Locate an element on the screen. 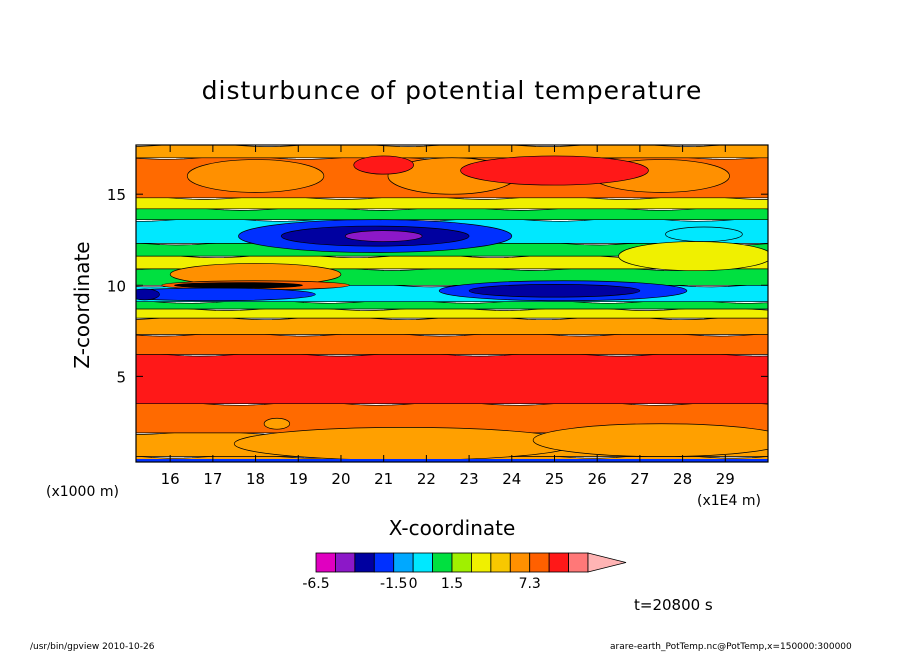 Image resolution: width=904 pixels, height=654 pixels. x-tick-label: 16 is located at coordinates (170, 479).